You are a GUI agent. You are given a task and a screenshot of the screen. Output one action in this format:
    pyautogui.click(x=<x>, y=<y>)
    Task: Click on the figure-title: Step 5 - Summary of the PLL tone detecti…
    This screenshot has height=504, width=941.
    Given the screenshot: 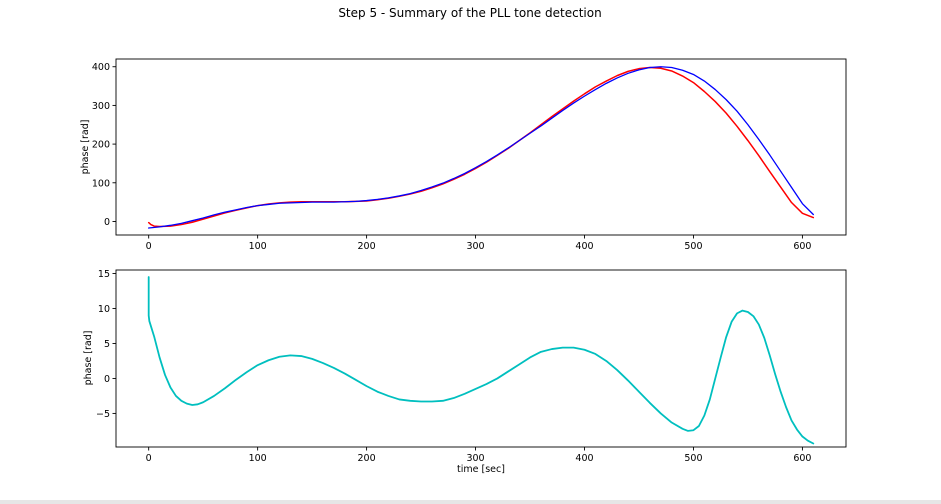 What is the action you would take?
    pyautogui.click(x=469, y=13)
    